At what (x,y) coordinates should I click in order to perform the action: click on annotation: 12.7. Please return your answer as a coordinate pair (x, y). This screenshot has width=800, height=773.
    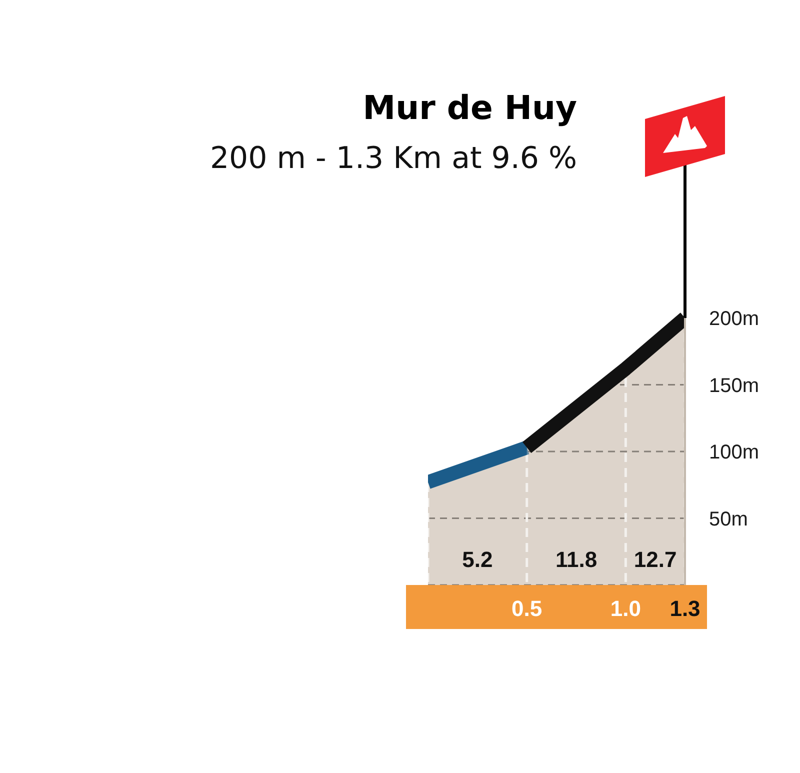
    Looking at the image, I should click on (655, 560).